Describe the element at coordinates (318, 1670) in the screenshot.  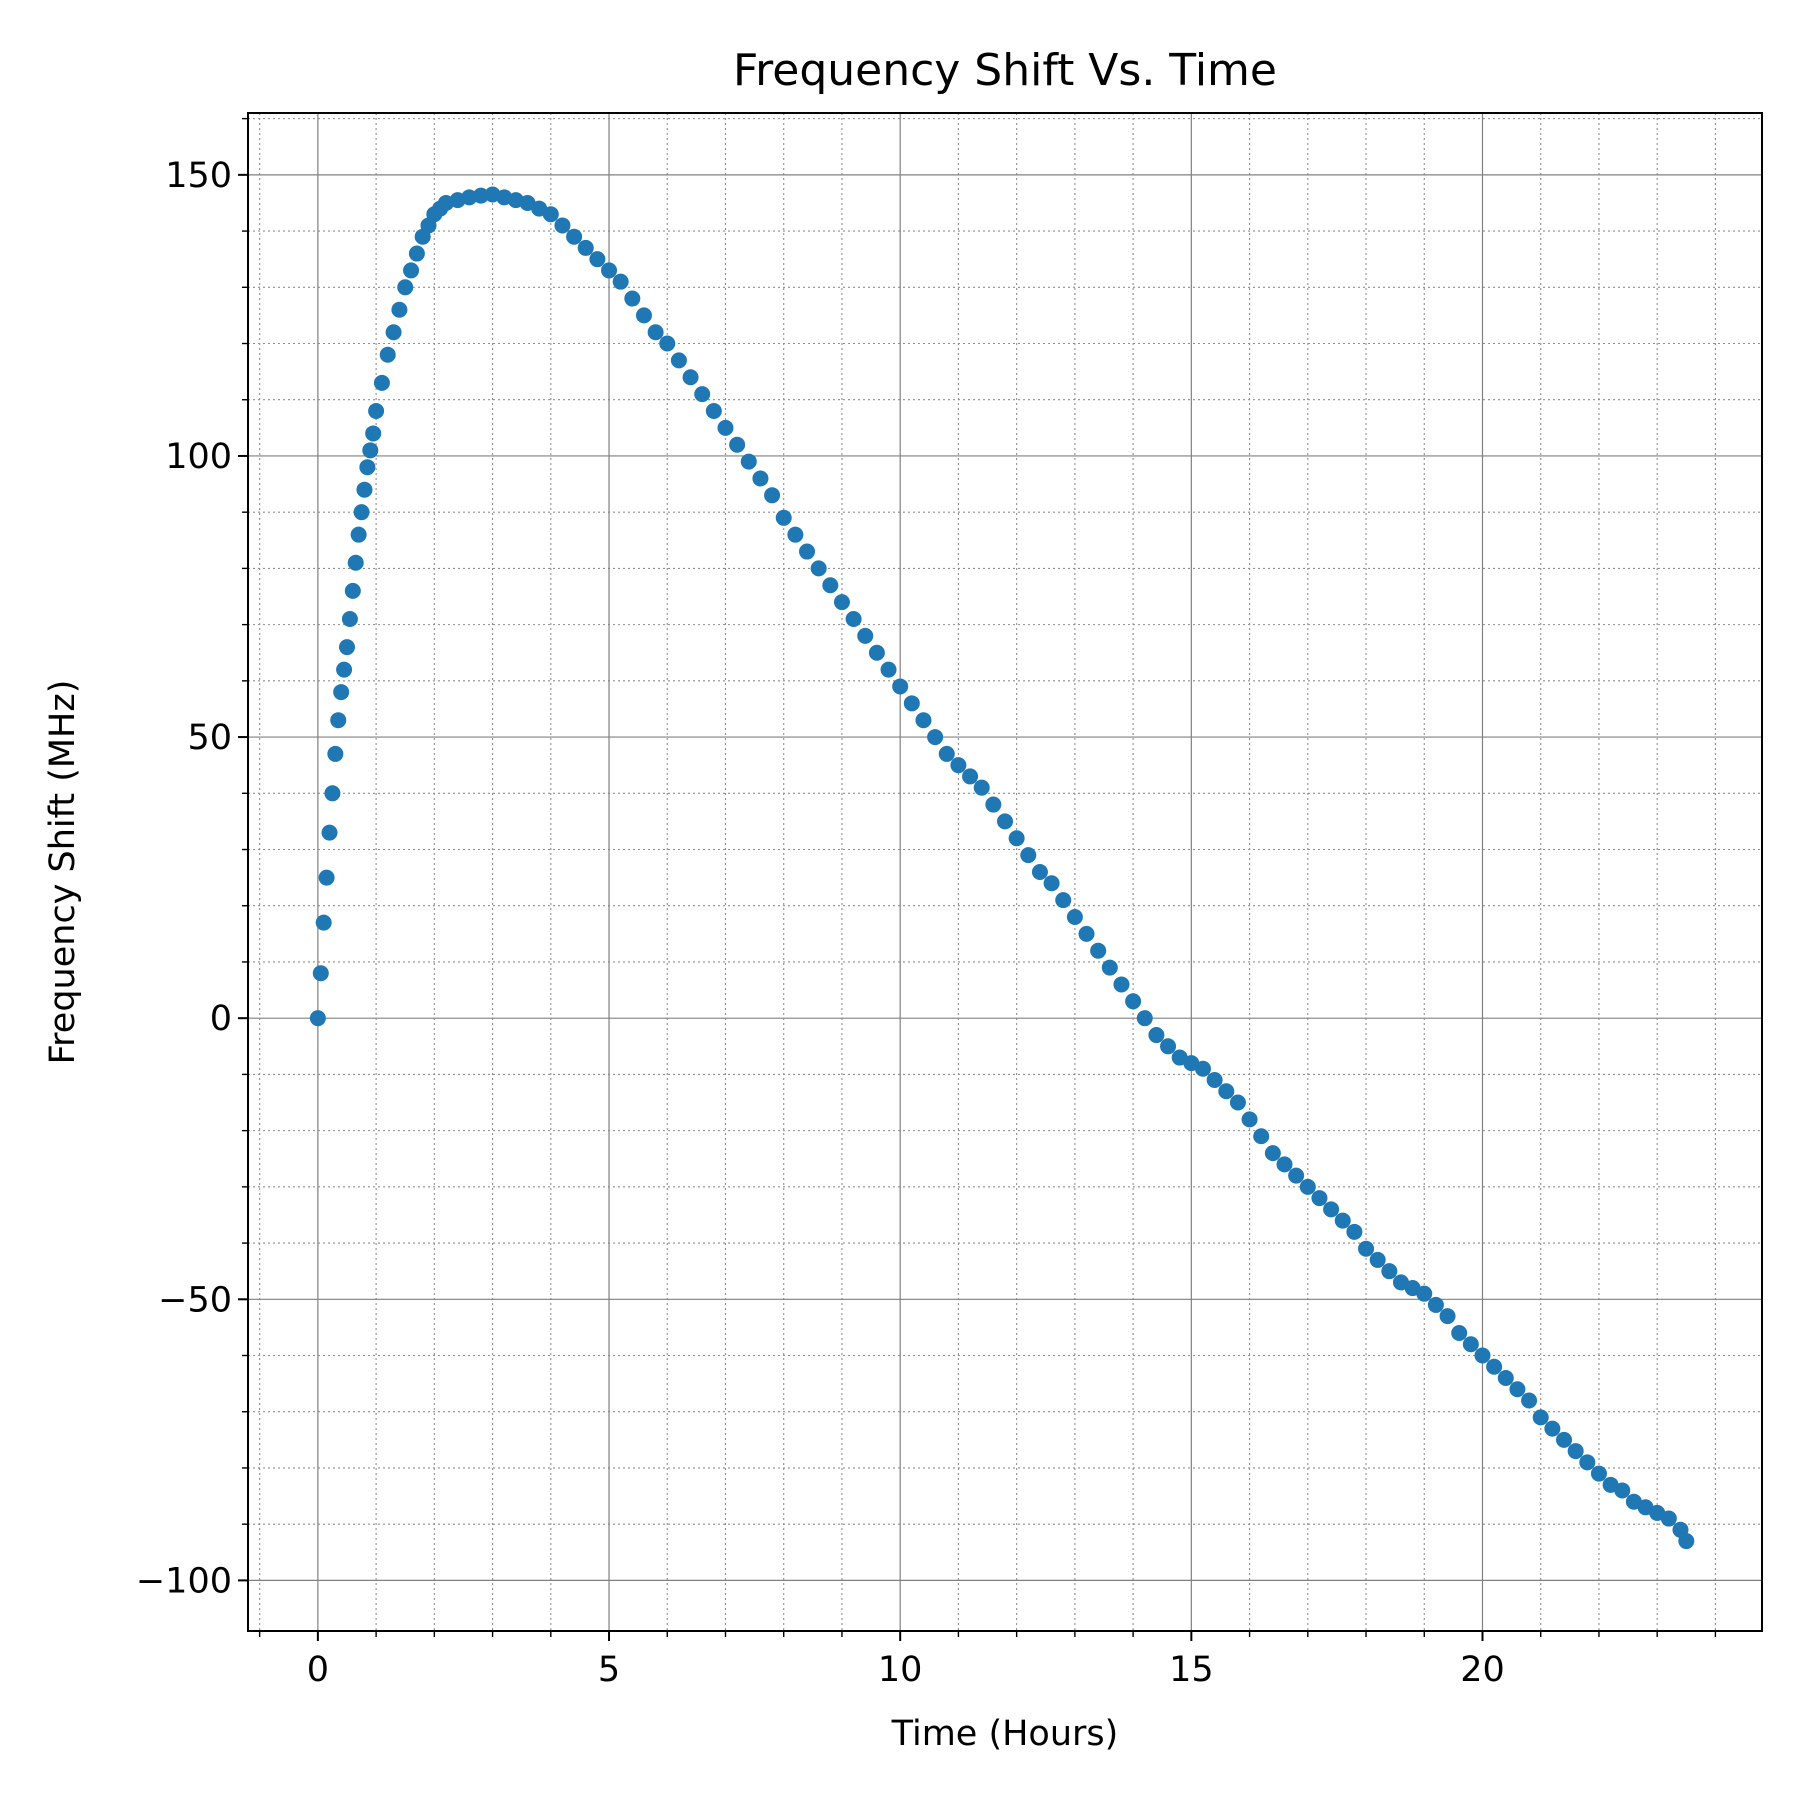
I see `x-tick-label: 0` at that location.